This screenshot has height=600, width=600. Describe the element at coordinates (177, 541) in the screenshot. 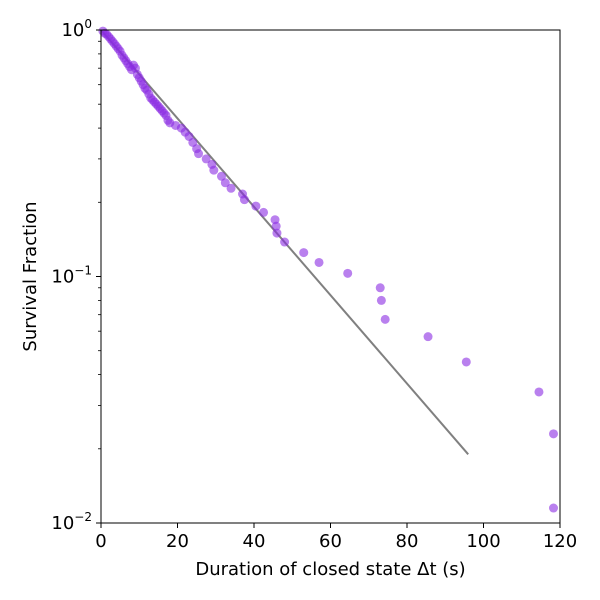

I see `x-tick-label: 20` at that location.